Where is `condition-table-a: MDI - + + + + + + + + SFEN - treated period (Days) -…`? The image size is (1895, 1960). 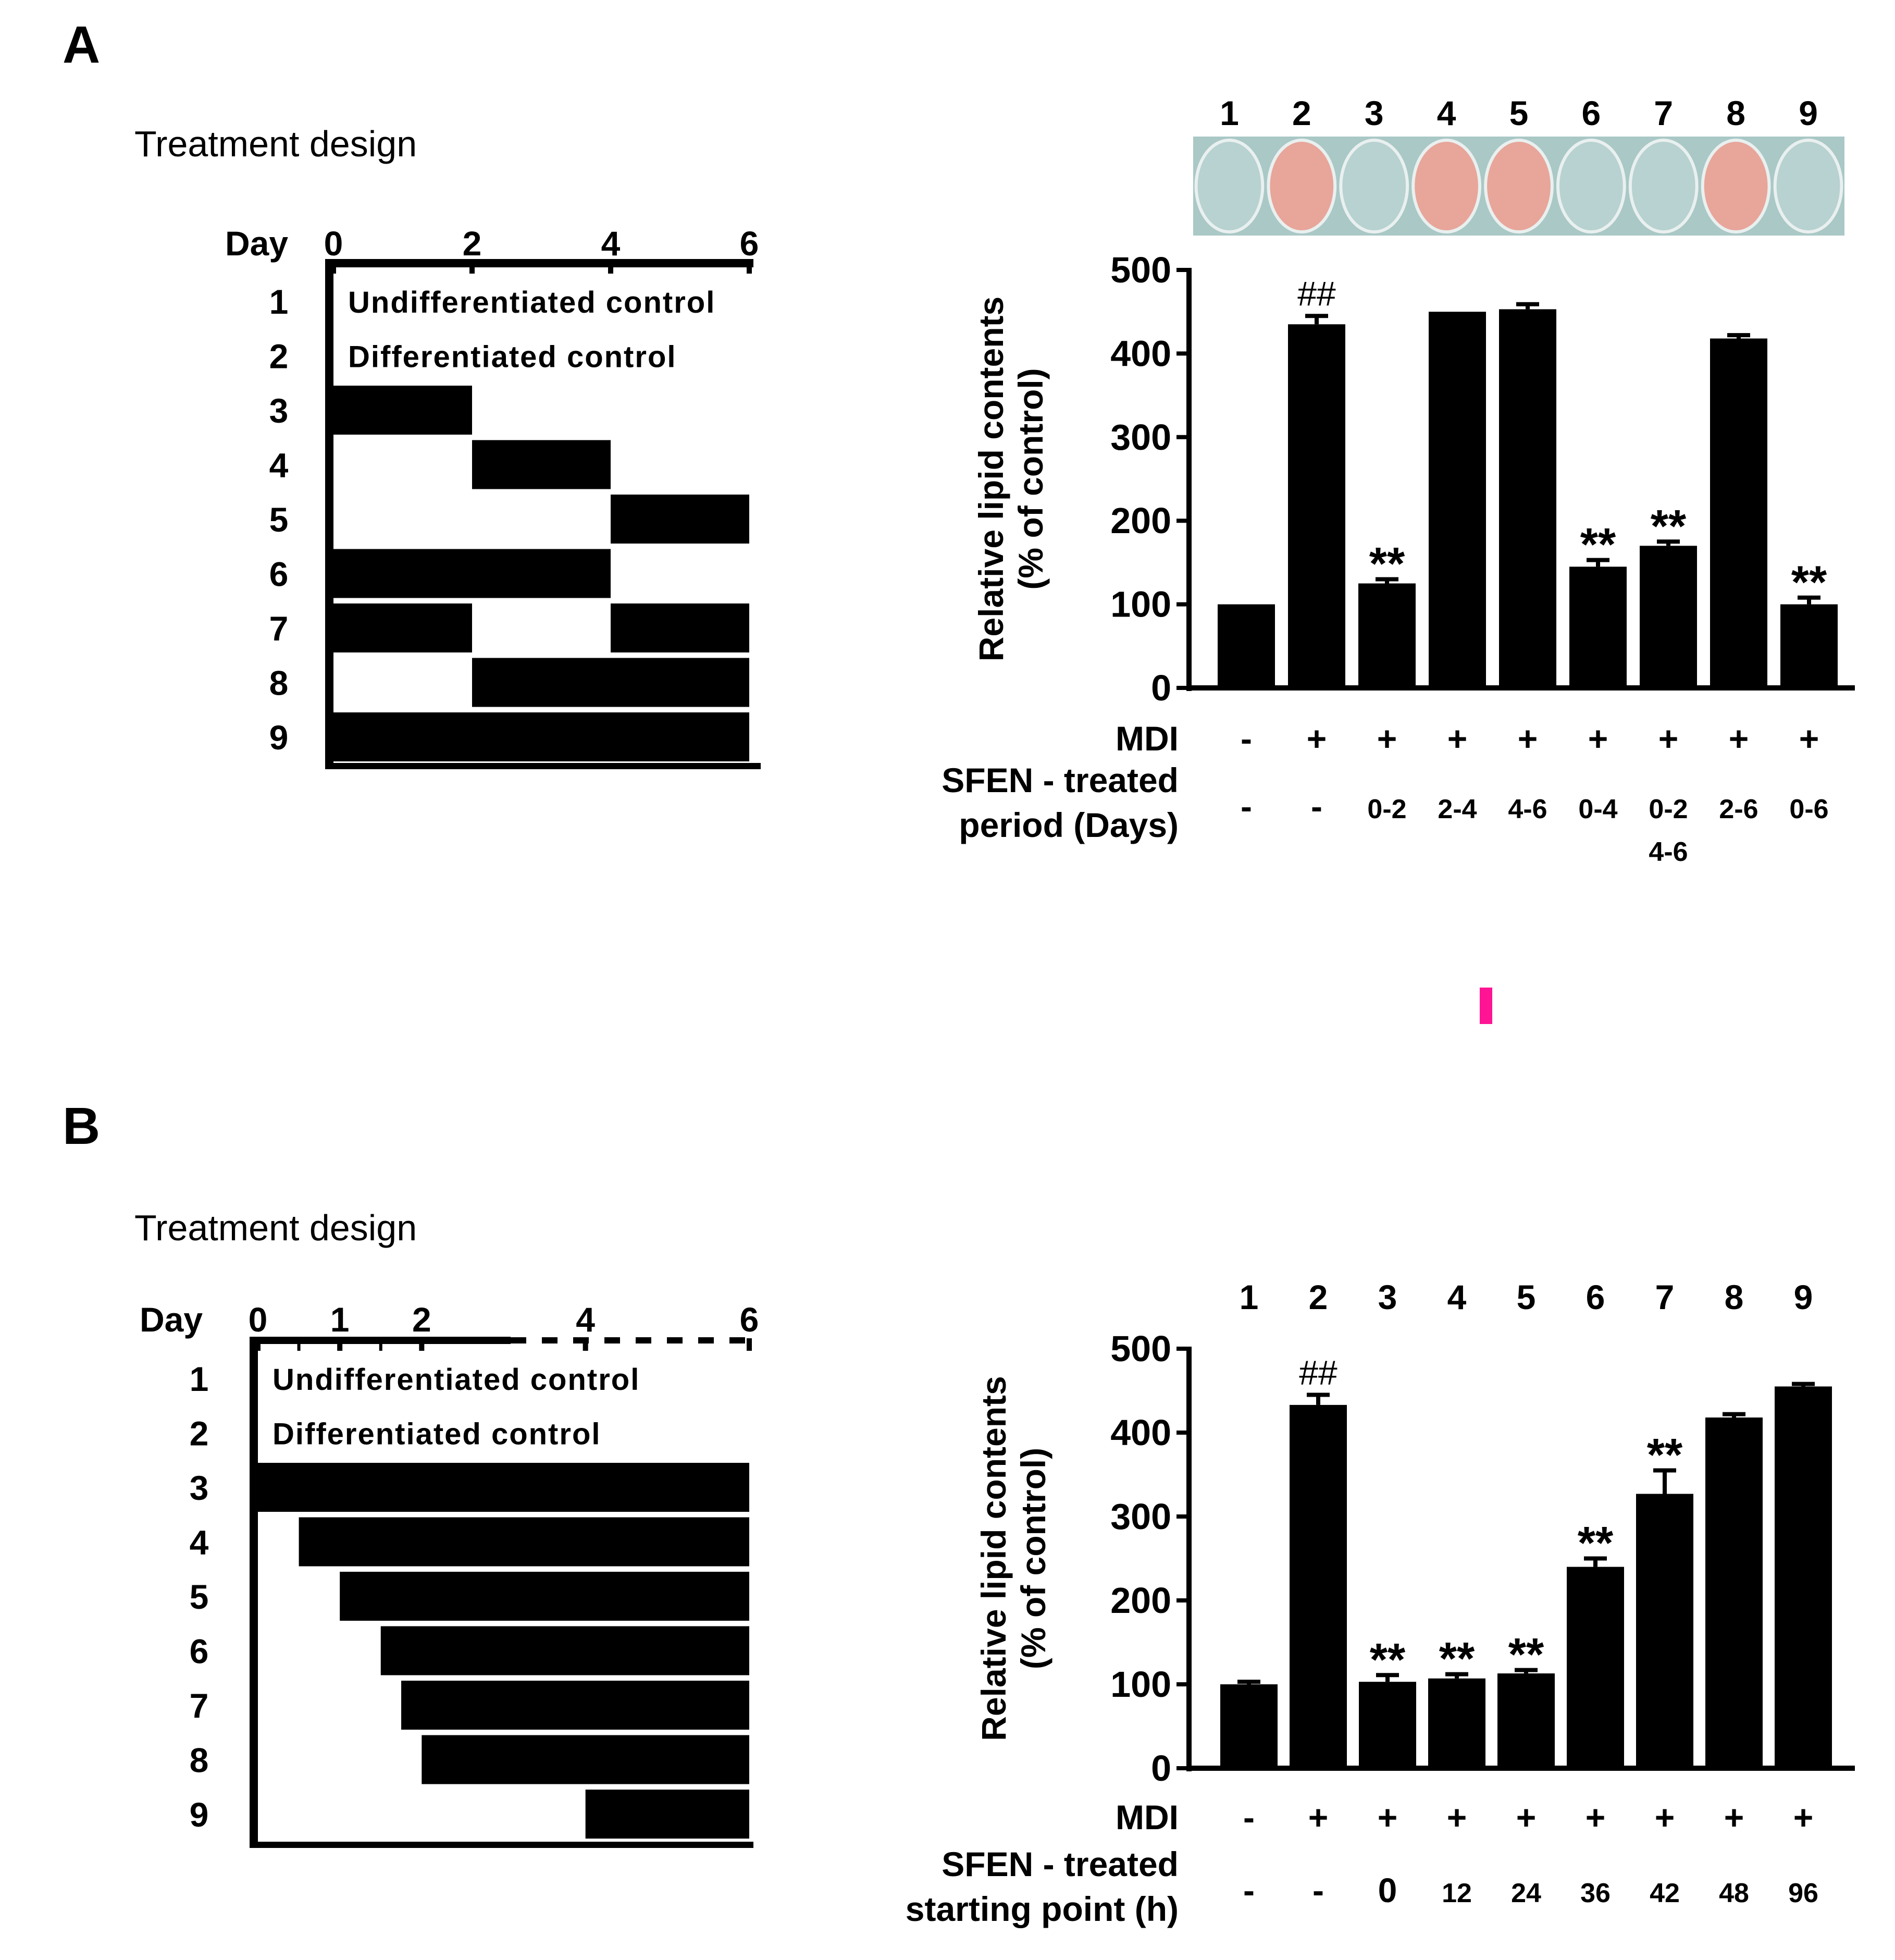 condition-table-a: MDI - + + + + + + + + SFEN - treated period (Days) -… is located at coordinates (1385, 793).